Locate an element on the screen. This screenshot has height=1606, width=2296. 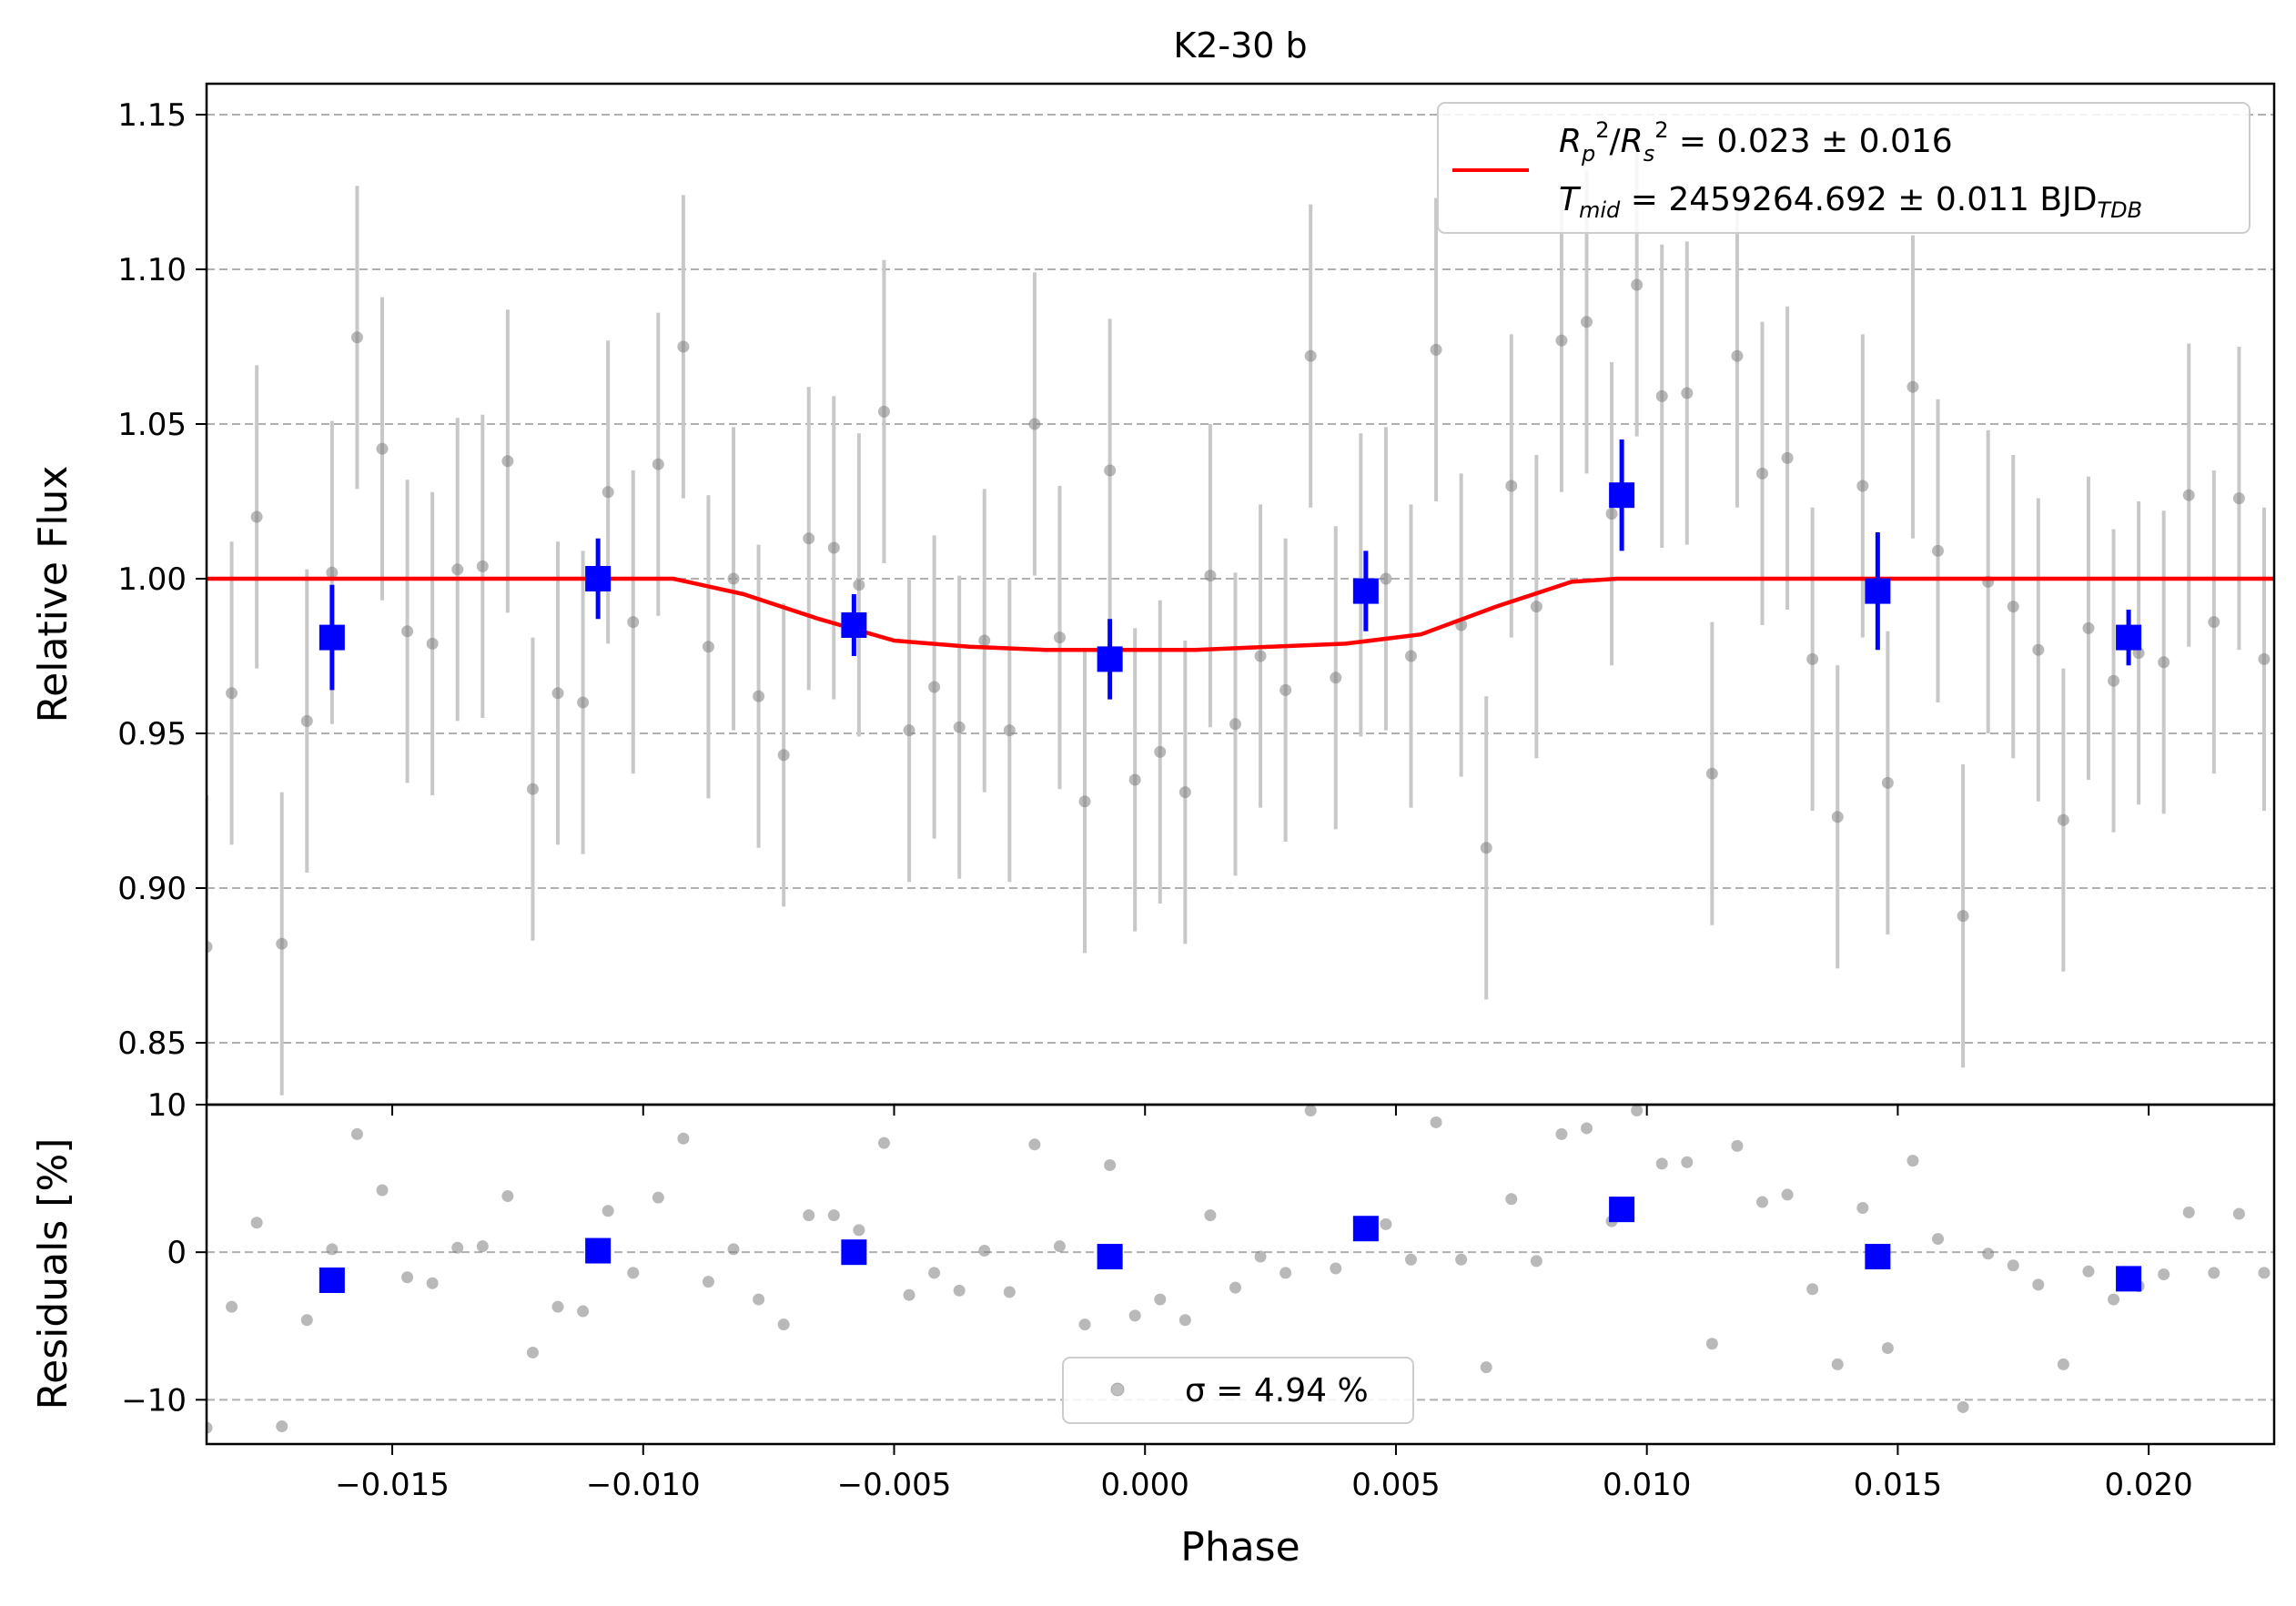
flux-y-tick-label: 1.05 is located at coordinates (152, 425).